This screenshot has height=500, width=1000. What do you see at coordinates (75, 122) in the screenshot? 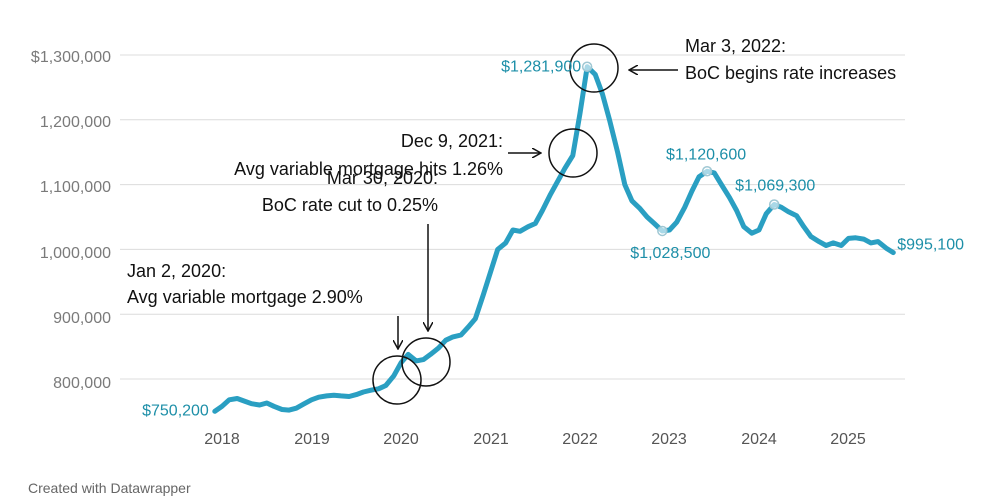
I see `y-tick-label: 1,200,000` at bounding box center [75, 122].